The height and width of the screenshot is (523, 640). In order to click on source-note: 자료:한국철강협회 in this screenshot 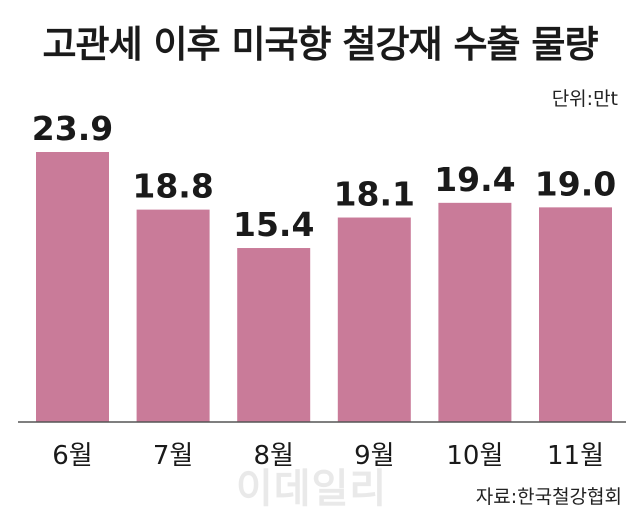, I will do `click(548, 497)`.